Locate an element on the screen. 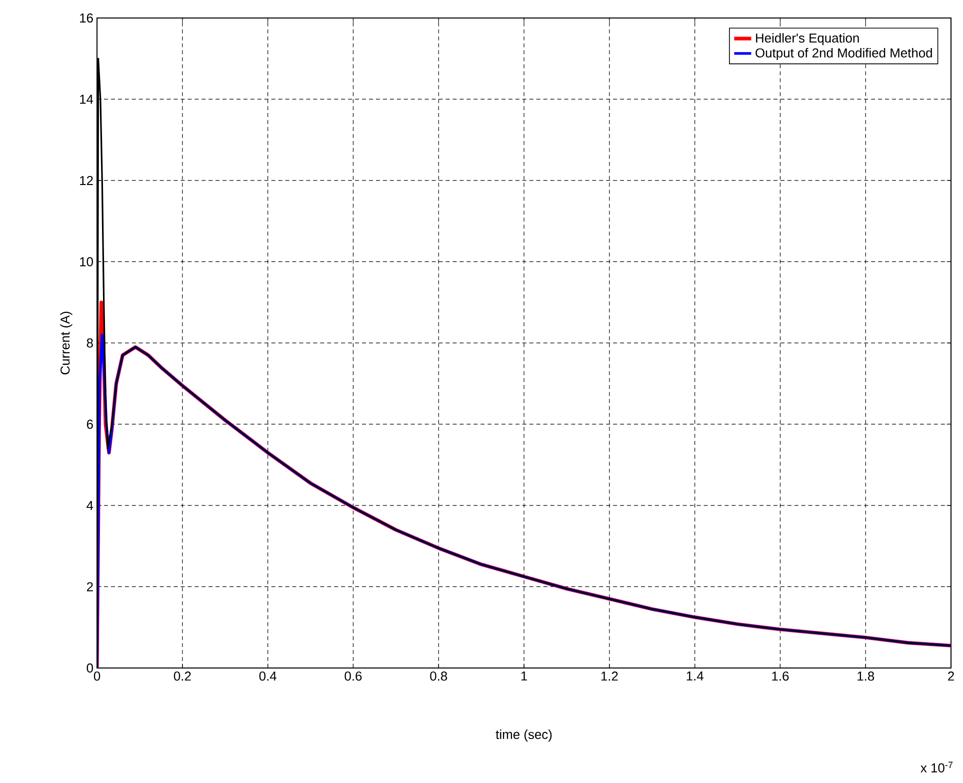  y-tick-label: 12 is located at coordinates (86, 181).